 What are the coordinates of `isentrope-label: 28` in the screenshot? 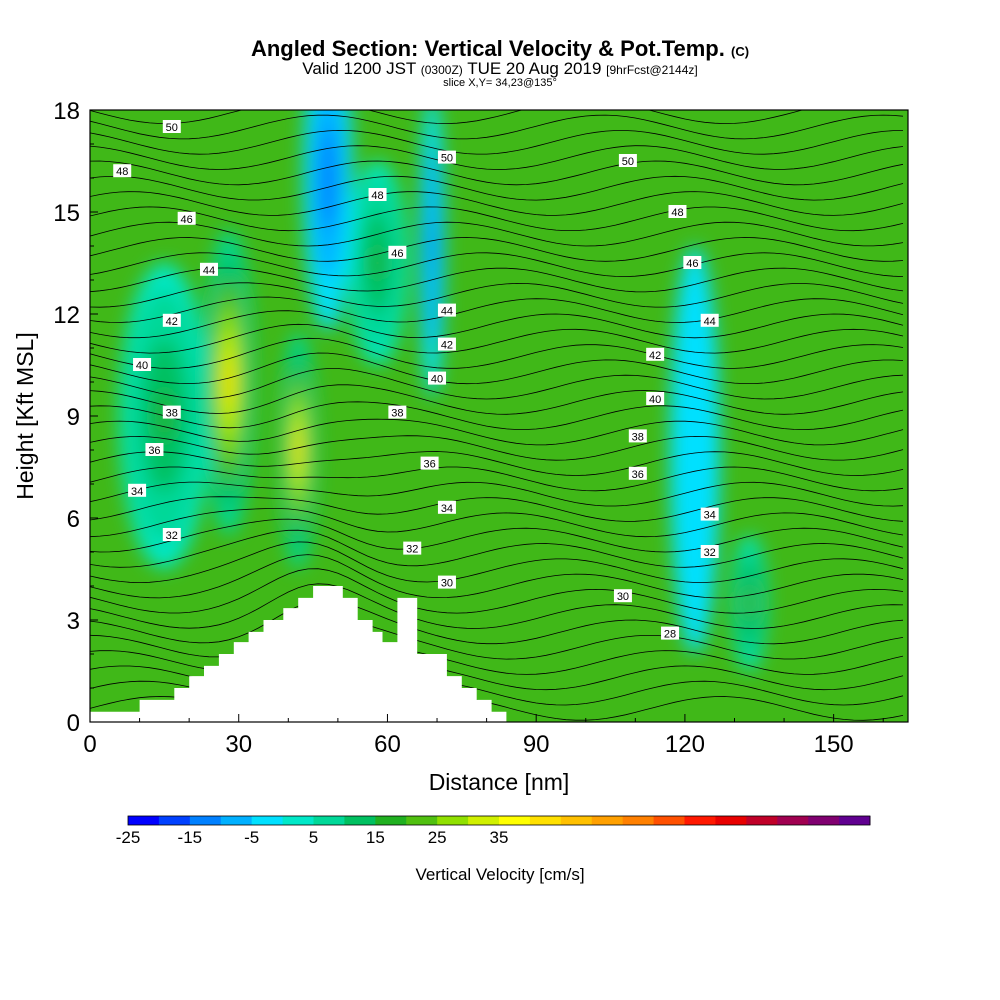 It's located at (670, 633).